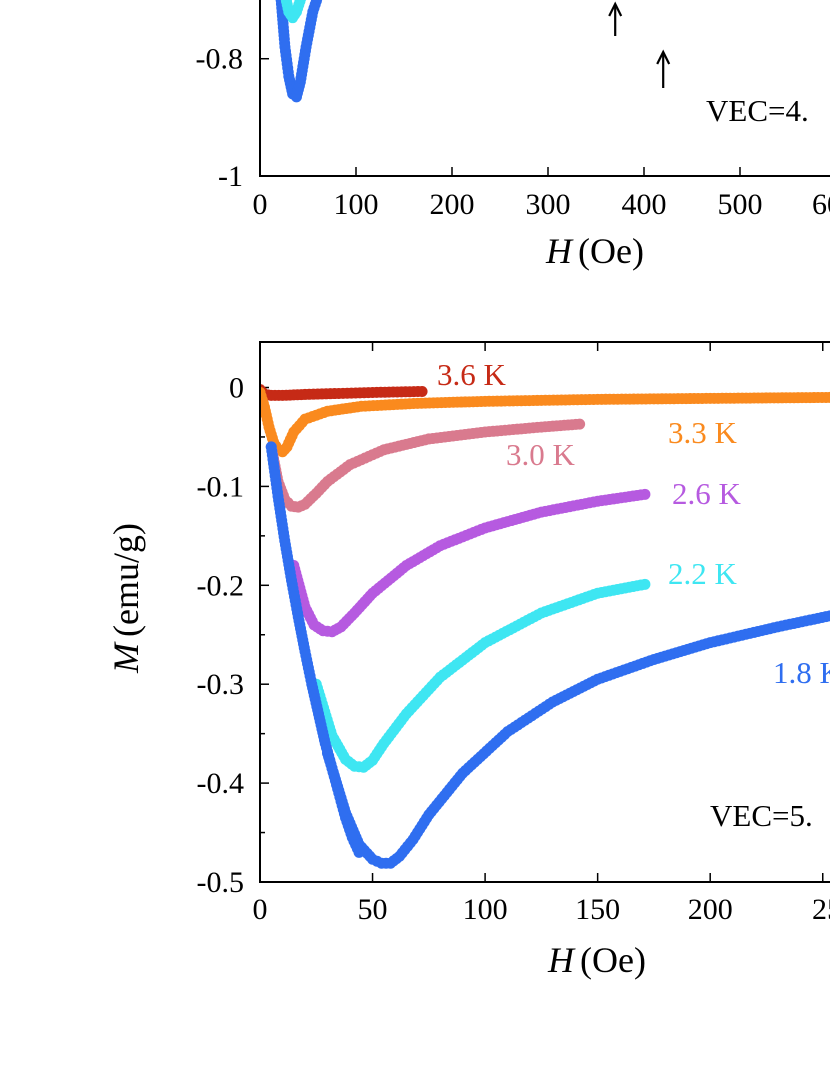  What do you see at coordinates (221, 783) in the screenshot?
I see `y-tick-label: -0.4` at bounding box center [221, 783].